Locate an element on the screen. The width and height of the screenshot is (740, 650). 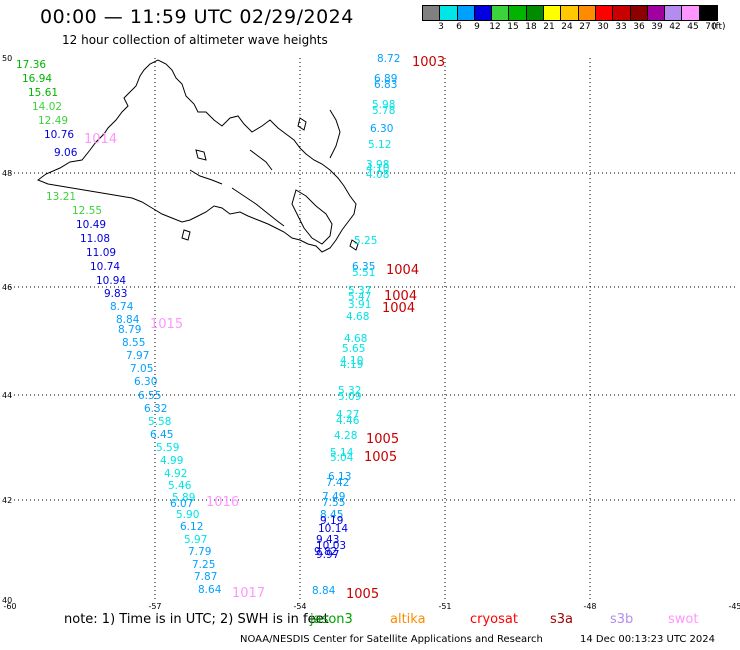
wave-height-value: 5.12 is located at coordinates (379, 145).